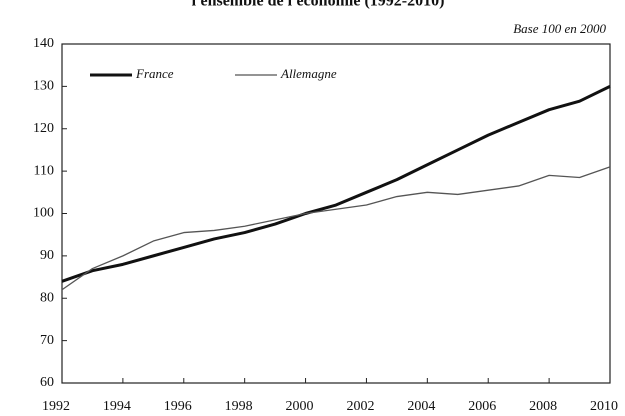  What do you see at coordinates (47, 255) in the screenshot?
I see `y-tick-label: 90` at bounding box center [47, 255].